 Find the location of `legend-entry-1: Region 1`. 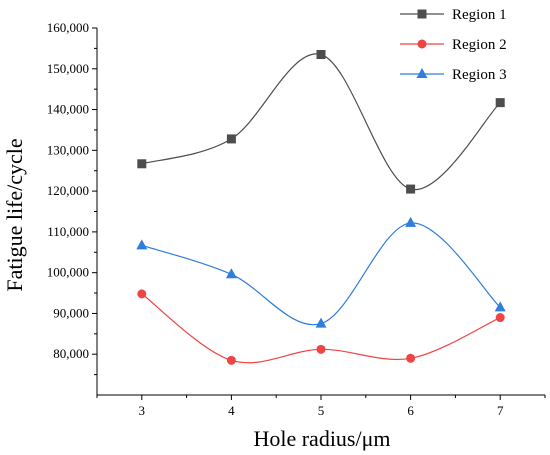

legend-entry-1: Region 1 is located at coordinates (453, 15).